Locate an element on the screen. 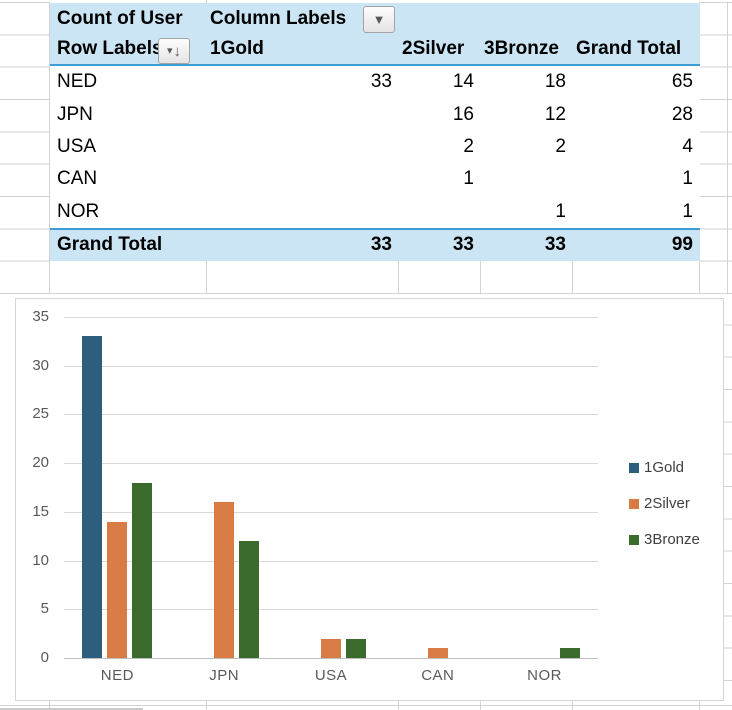 The width and height of the screenshot is (732, 710). cell-col-header-3bronze: 3Bronze is located at coordinates (527, 50).